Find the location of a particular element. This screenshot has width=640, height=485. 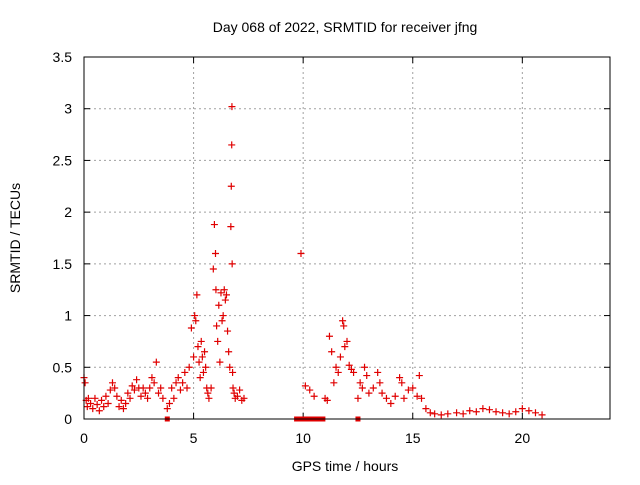

y-tick-label: 2 is located at coordinates (68, 212).